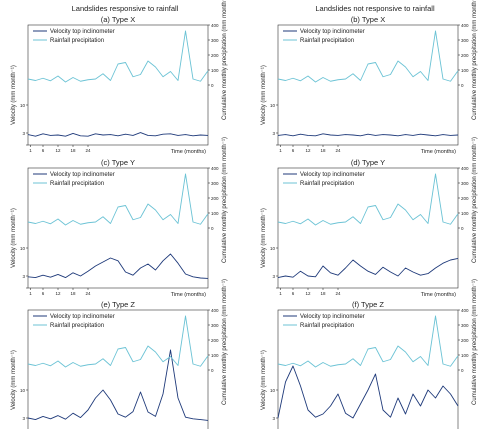 Image resolution: width=500 pixels, height=429 pixels. Describe the element at coordinates (23, 390) in the screenshot. I see `panel-5-ytick-label: 10` at that location.